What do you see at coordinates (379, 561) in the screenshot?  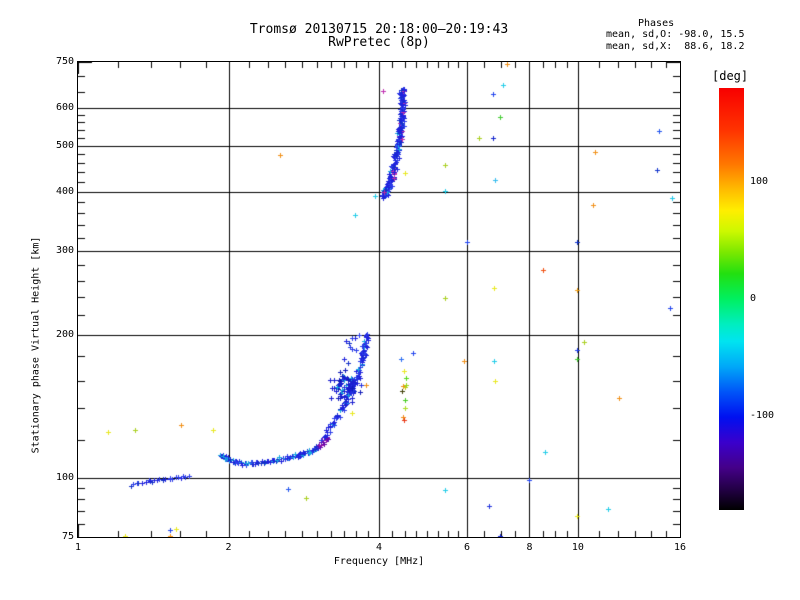 I see `x-axis-title: Frequency [MHz]` at bounding box center [379, 561].